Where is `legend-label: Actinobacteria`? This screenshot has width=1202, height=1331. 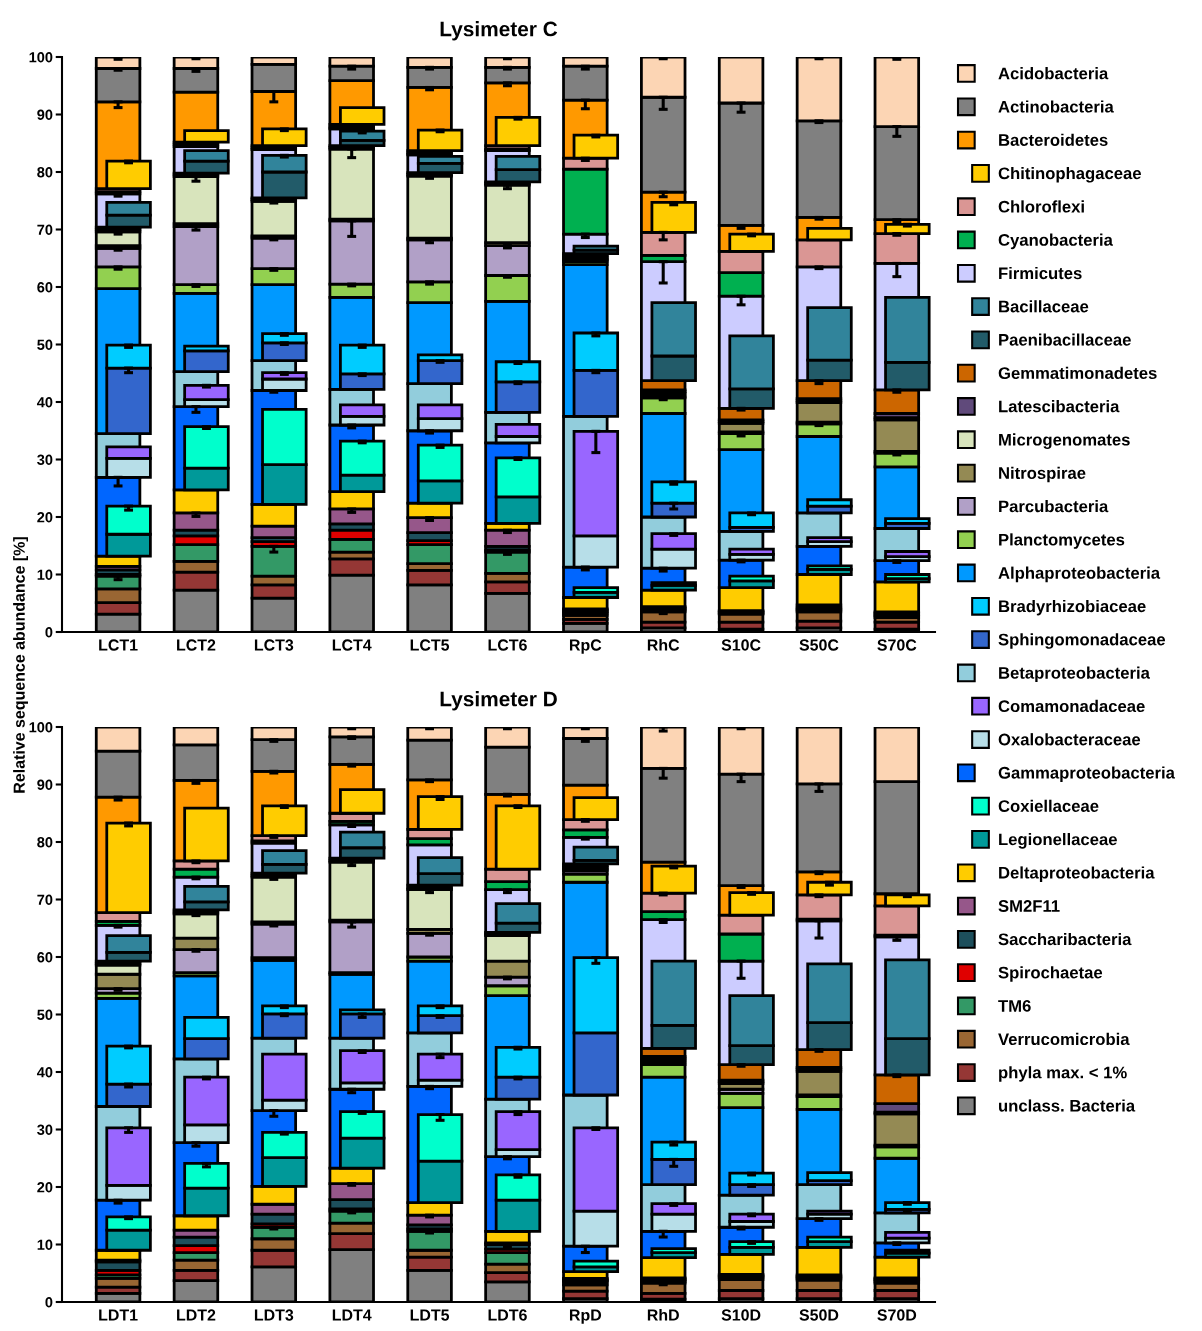 legend-label: Actinobacteria is located at coordinates (1056, 106).